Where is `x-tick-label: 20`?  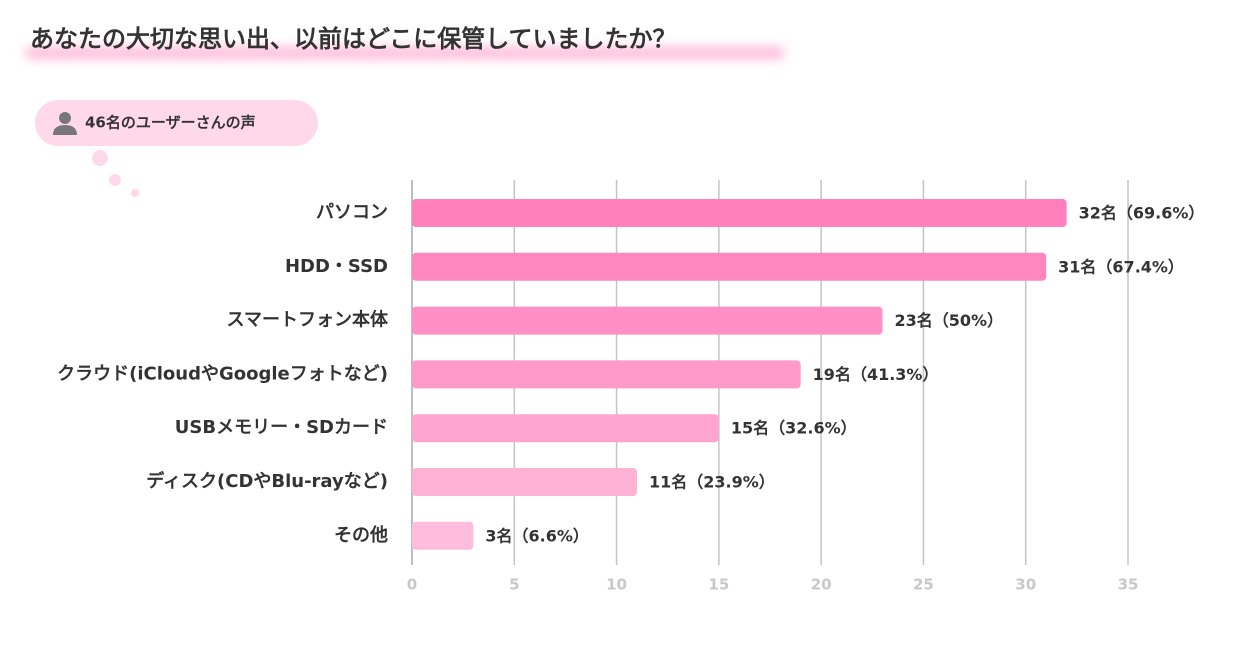
x-tick-label: 20 is located at coordinates (821, 585).